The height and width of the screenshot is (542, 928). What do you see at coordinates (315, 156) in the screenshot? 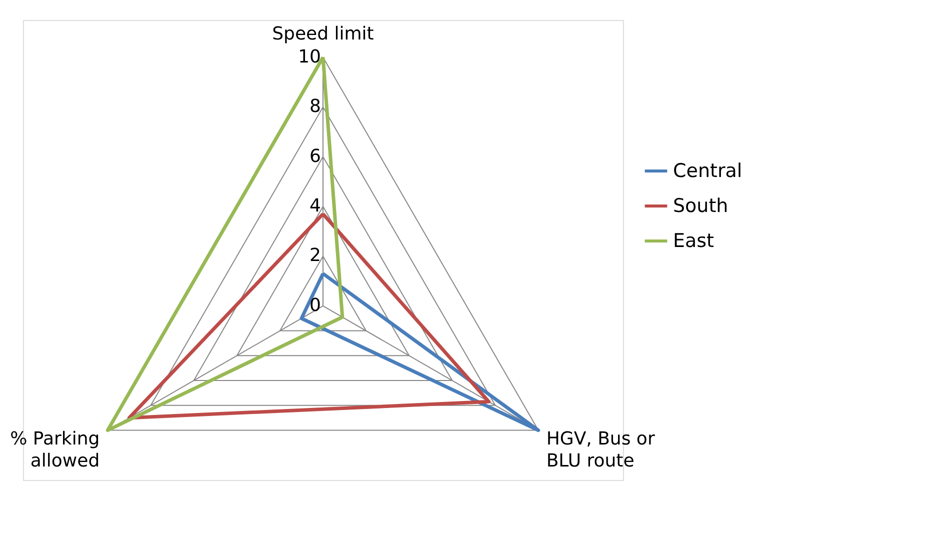
I see `y-tick-label: 6` at bounding box center [315, 156].